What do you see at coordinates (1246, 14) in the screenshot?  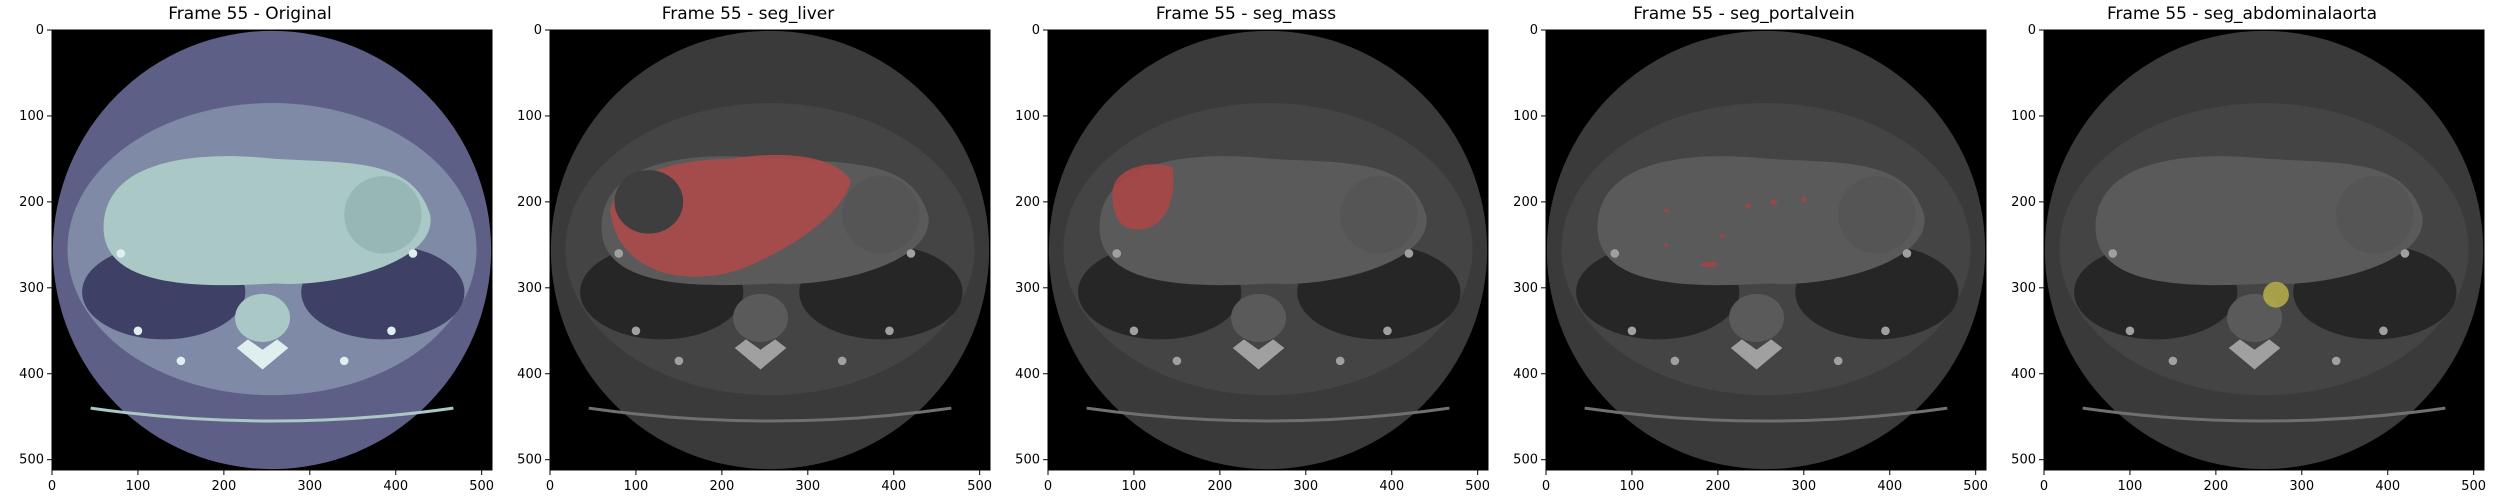 I see `panel-title: Frame 55 - seg_mass` at bounding box center [1246, 14].